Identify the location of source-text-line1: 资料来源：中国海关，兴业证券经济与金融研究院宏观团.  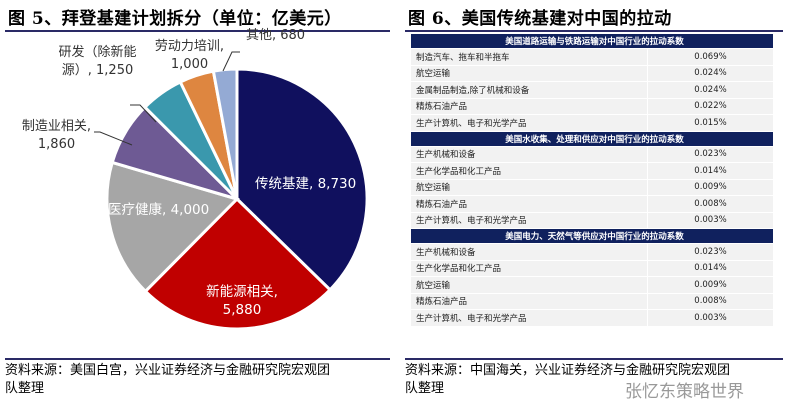
(568, 370).